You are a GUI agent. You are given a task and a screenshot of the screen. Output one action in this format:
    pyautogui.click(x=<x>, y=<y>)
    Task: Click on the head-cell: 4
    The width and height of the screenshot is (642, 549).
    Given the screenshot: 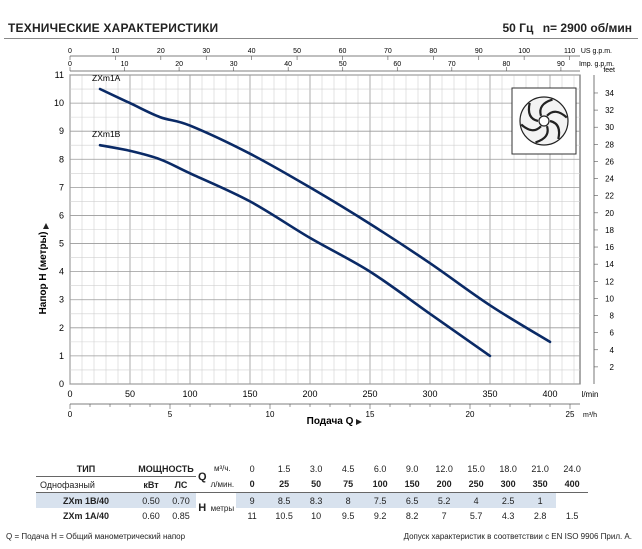 What is the action you would take?
    pyautogui.click(x=476, y=500)
    